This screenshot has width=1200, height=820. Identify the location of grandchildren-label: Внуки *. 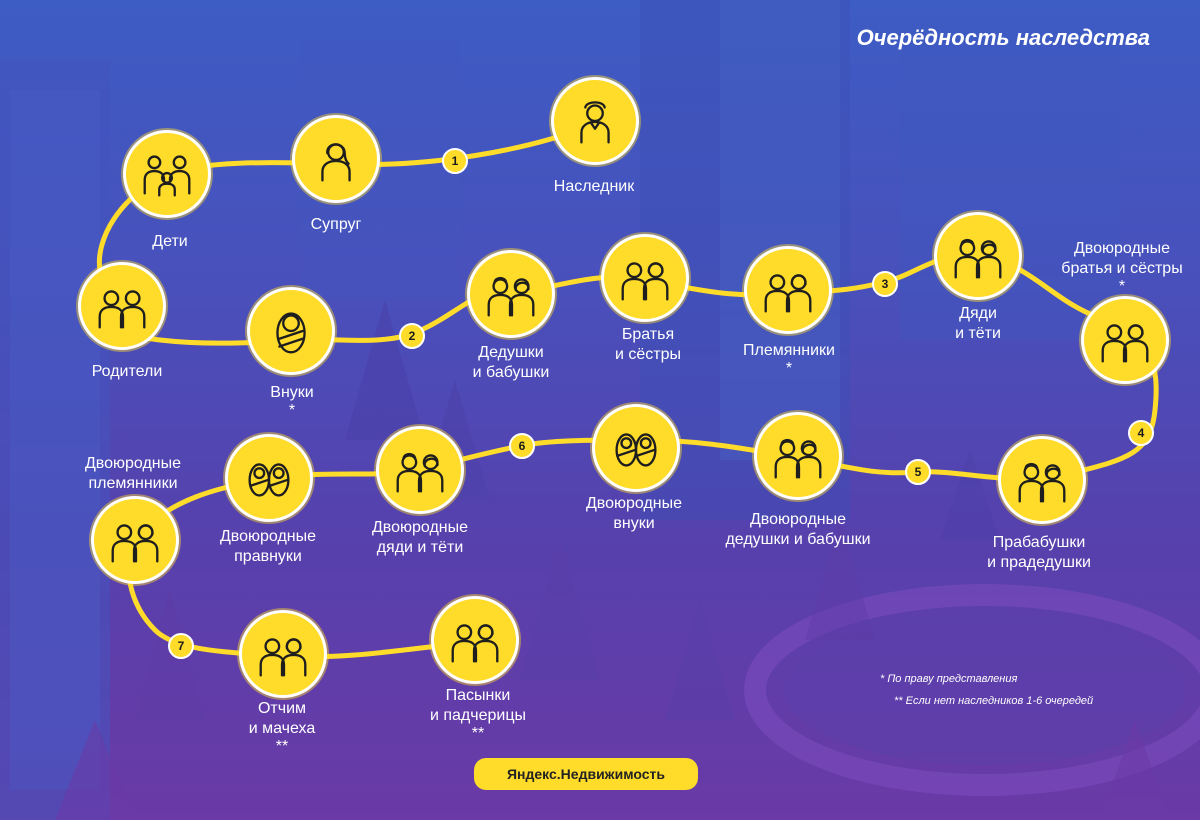
(292, 401).